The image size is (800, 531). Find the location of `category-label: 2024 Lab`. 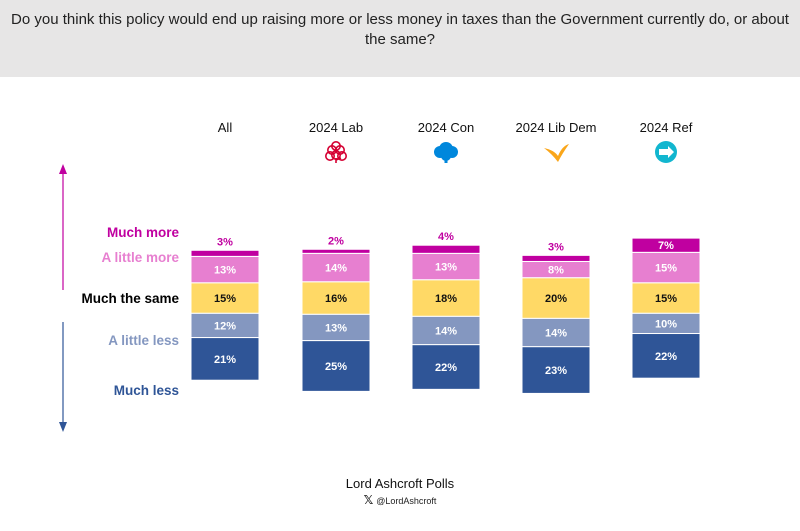

category-label: 2024 Lab is located at coordinates (336, 127).